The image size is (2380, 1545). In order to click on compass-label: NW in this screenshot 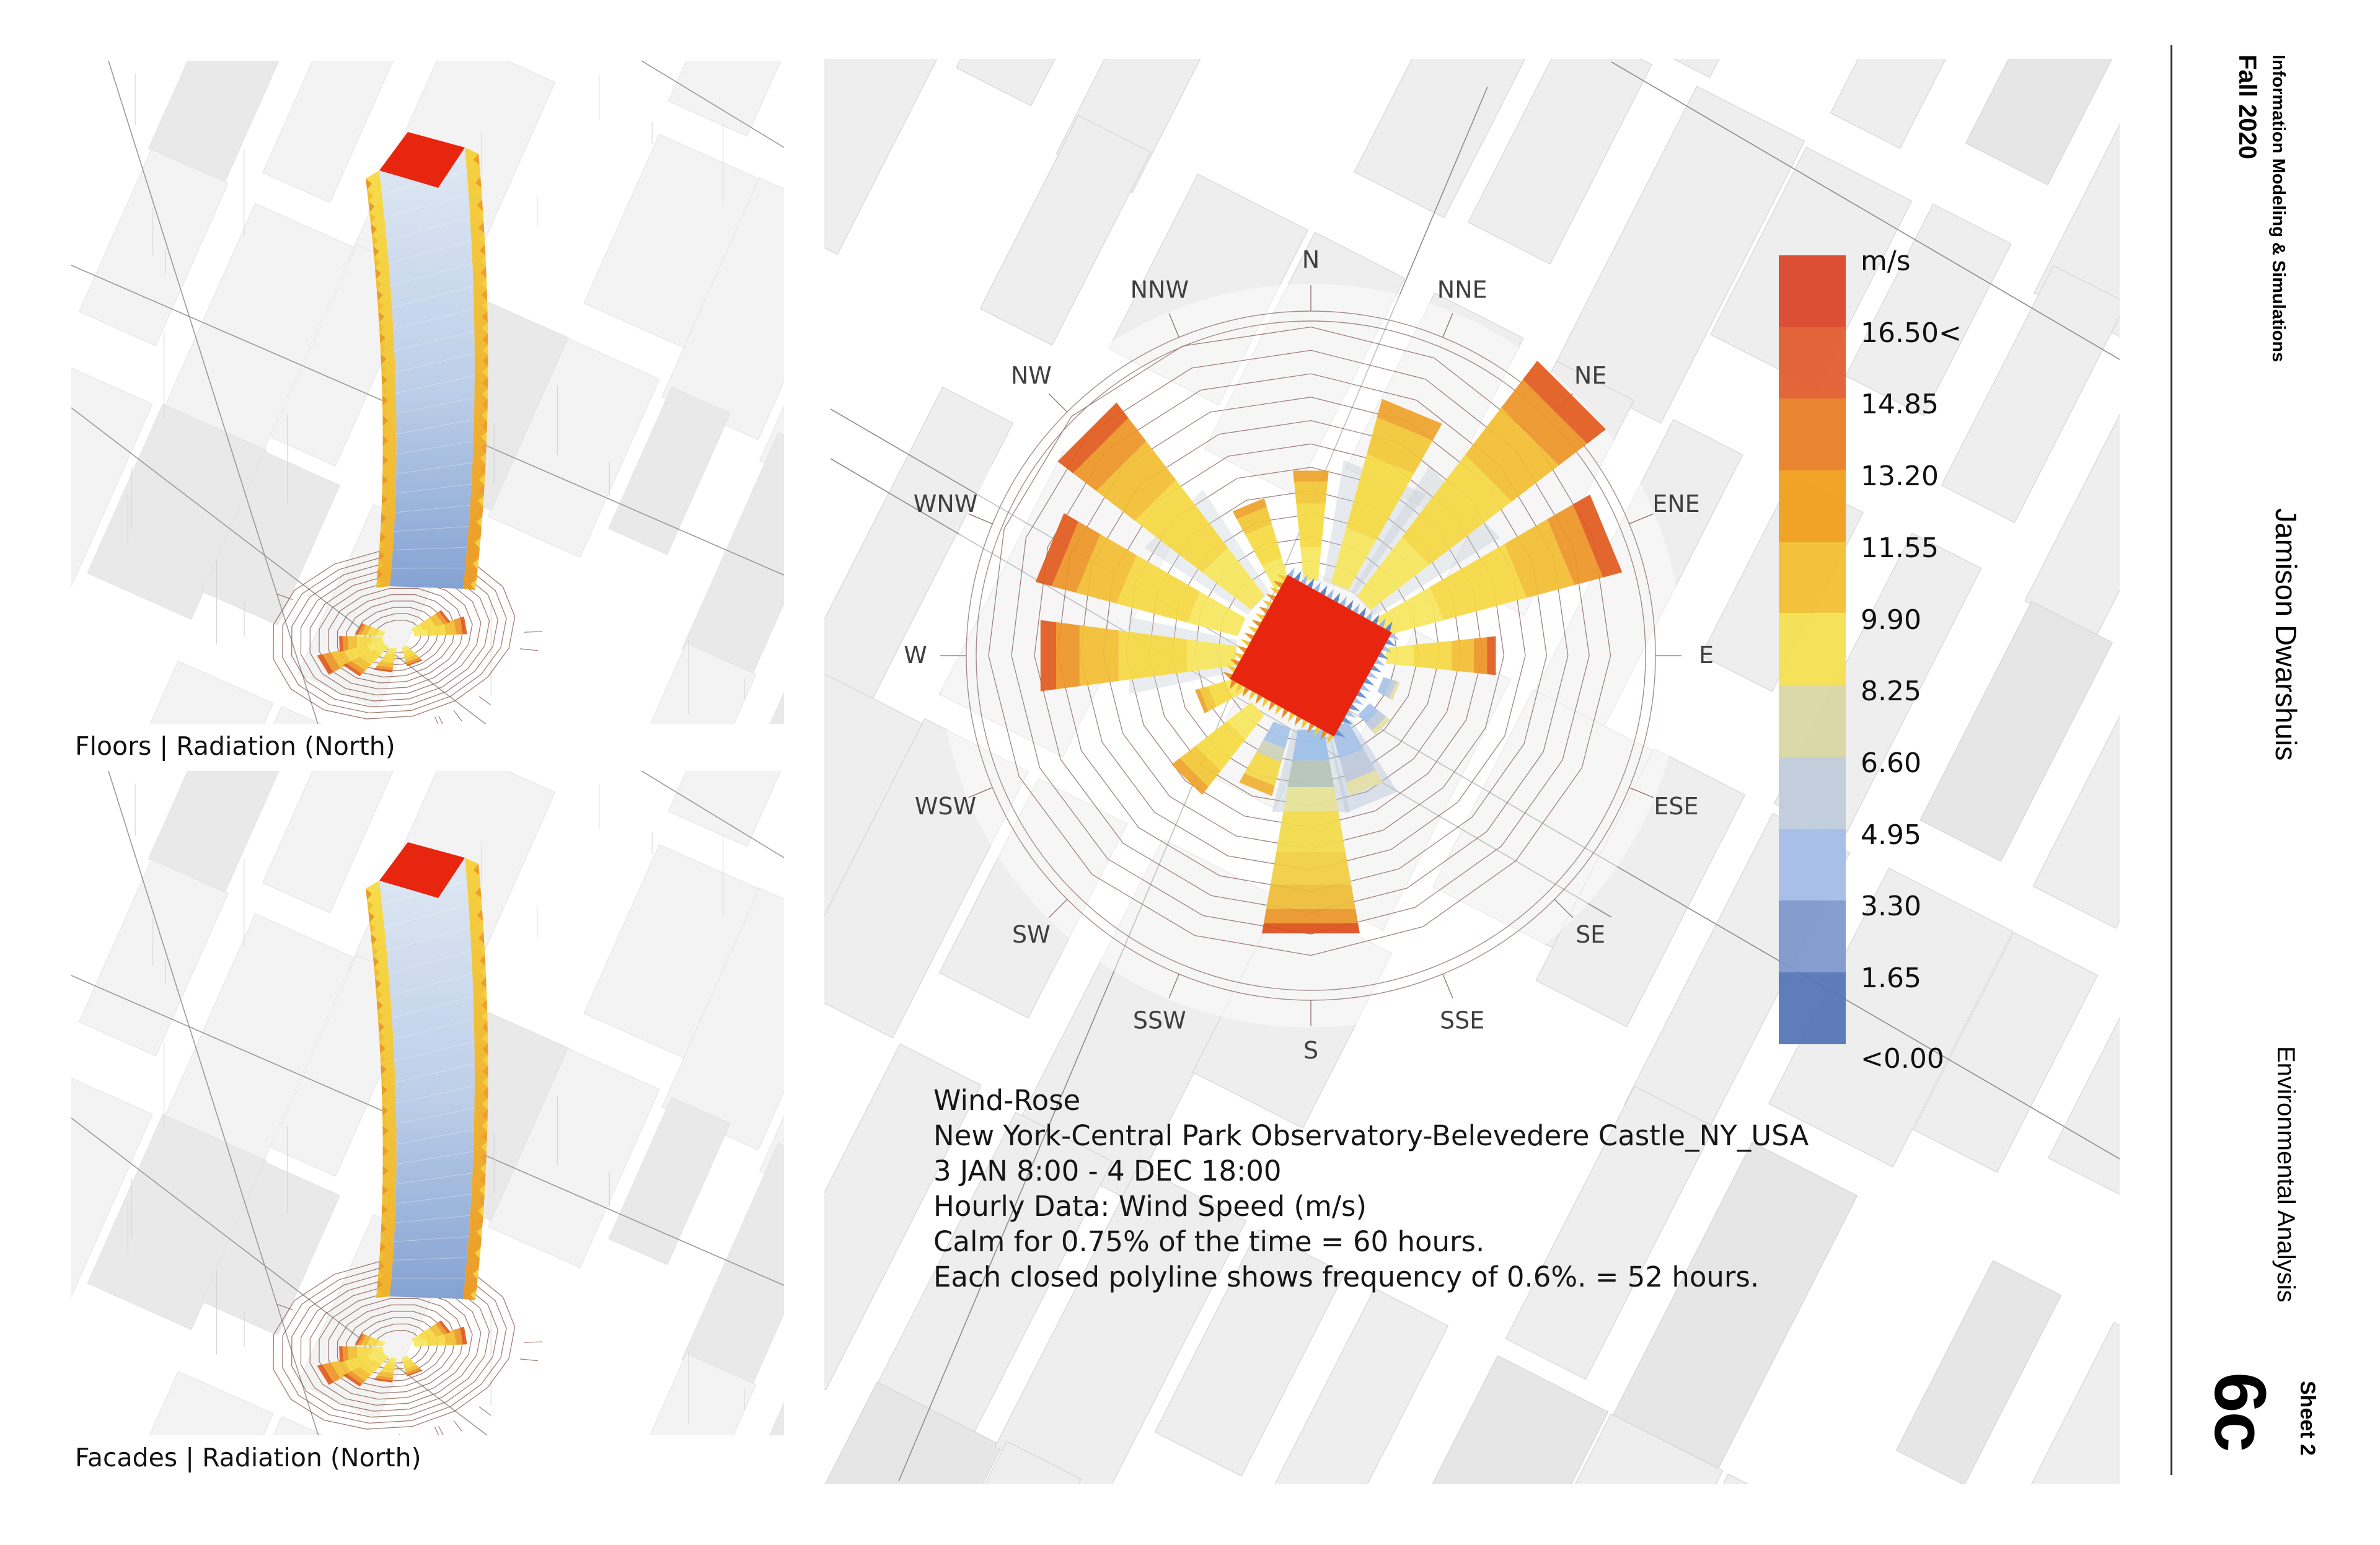, I will do `click(1031, 375)`.